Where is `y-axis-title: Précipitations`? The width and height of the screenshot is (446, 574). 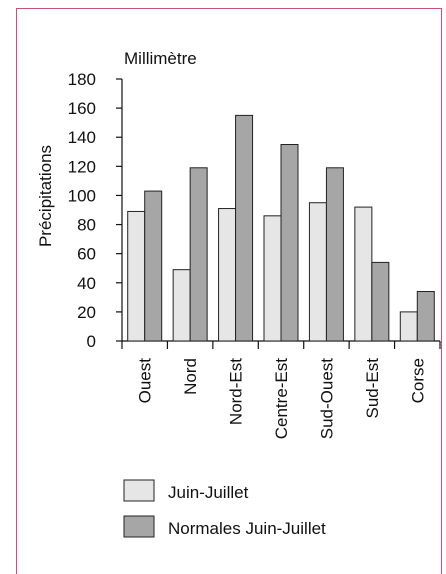 y-axis-title: Précipitations is located at coordinates (45, 196).